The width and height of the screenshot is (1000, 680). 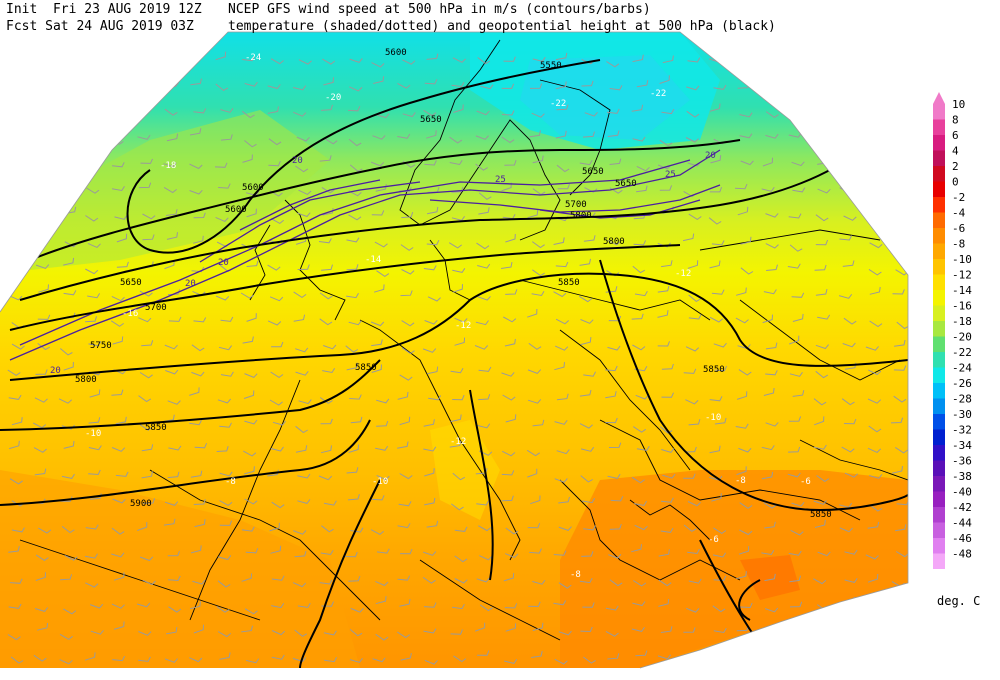 I want to click on wind-label: 20, so click(x=55, y=371).